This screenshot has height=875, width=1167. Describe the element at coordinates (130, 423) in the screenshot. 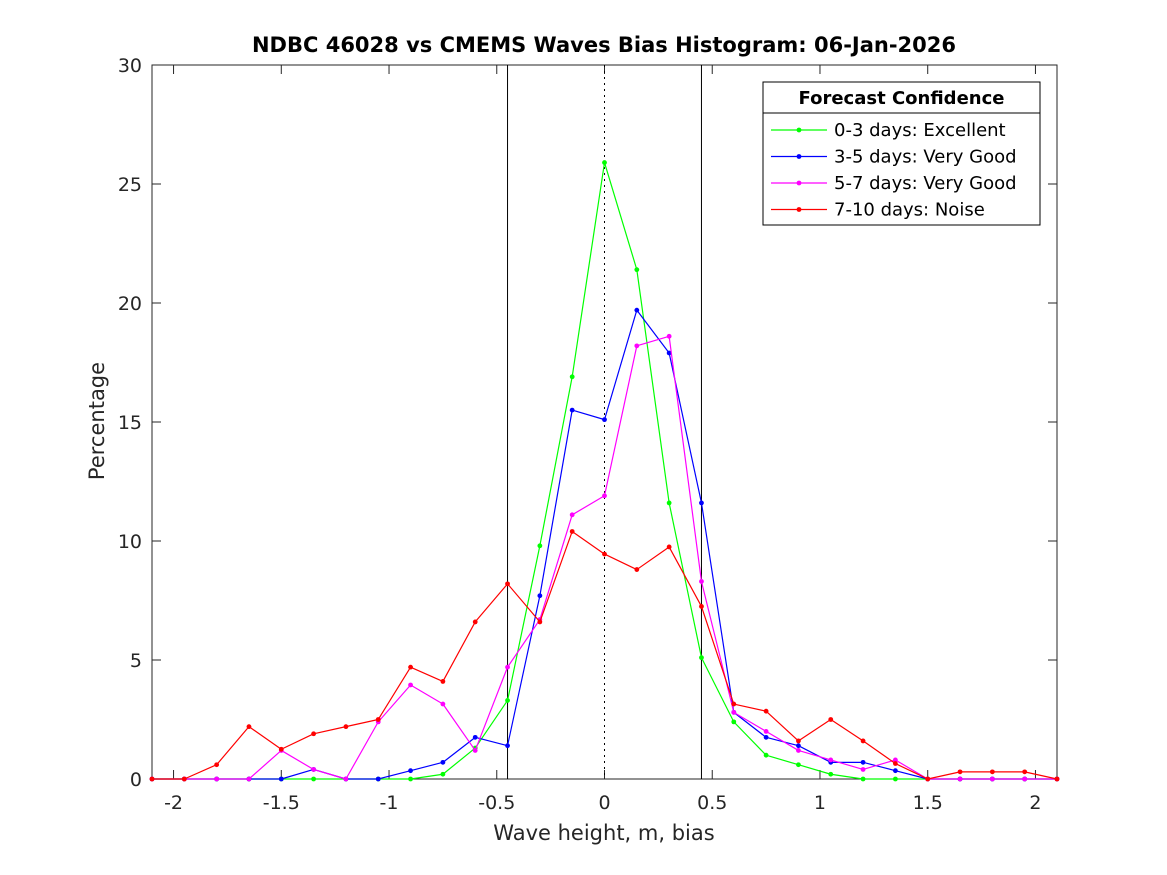

I see `y-tick-label: 15` at that location.